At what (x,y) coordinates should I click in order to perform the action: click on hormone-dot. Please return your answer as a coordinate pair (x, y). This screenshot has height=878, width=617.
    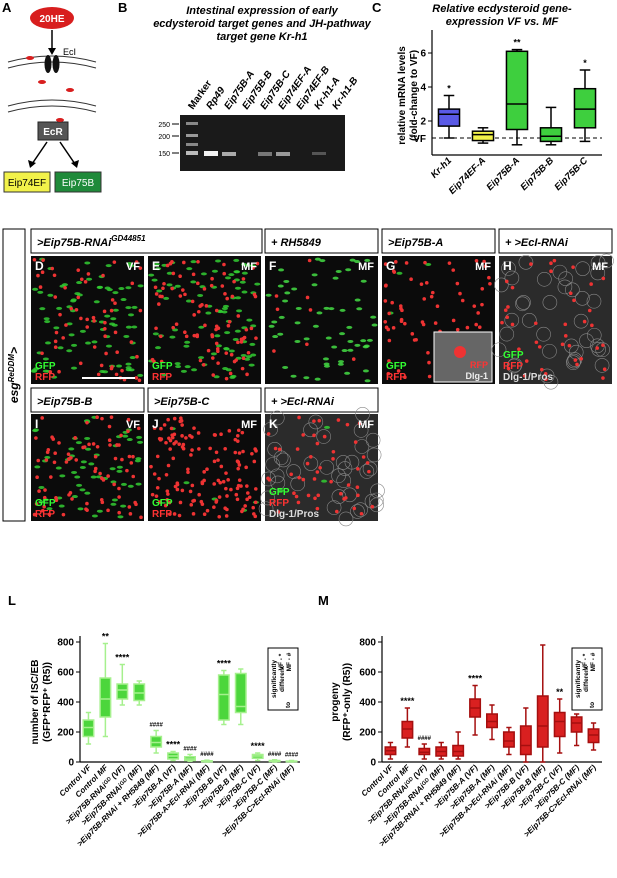
    Looking at the image, I should click on (70, 90).